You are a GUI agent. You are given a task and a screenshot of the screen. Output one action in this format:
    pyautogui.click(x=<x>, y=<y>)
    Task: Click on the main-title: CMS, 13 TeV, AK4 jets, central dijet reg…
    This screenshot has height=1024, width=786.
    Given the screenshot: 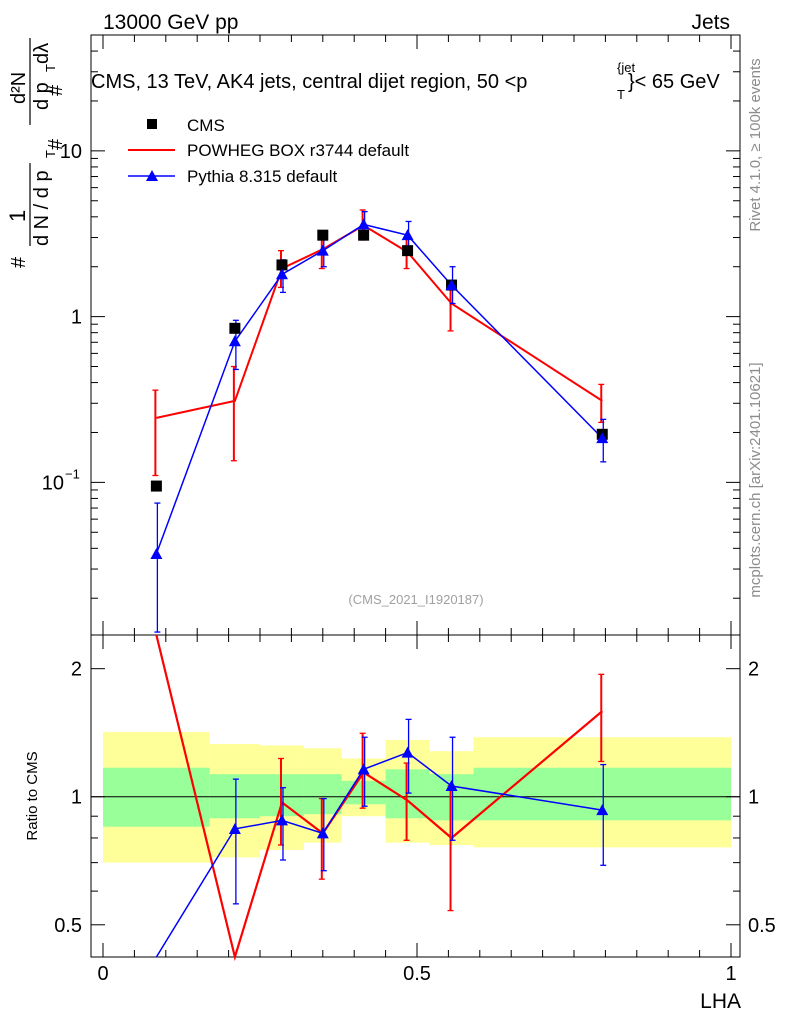 What is the action you would take?
    pyautogui.click(x=405, y=81)
    